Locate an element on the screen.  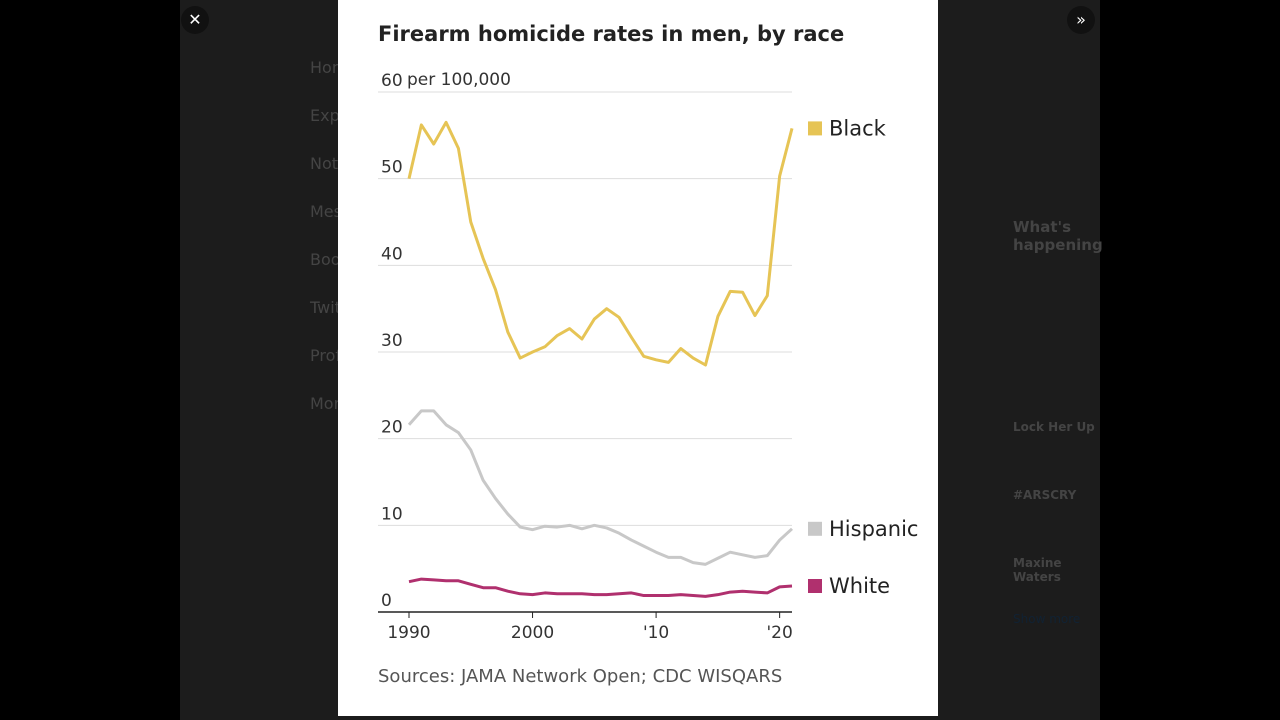
y-tick-label: 0 is located at coordinates (386, 601).